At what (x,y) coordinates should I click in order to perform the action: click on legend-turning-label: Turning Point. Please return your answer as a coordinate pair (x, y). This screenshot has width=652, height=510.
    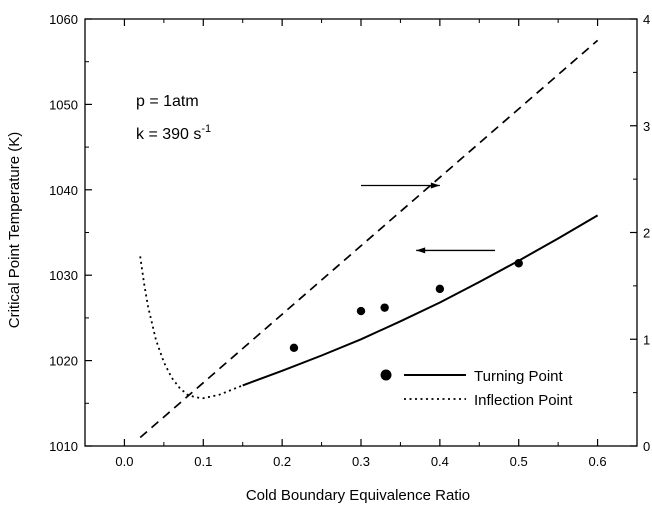
    Looking at the image, I should click on (518, 376).